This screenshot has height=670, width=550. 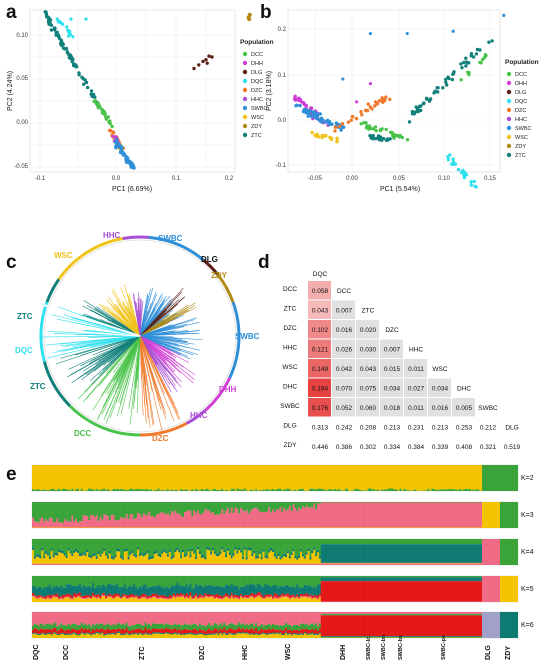 What do you see at coordinates (90, 259) in the screenshot?
I see `tree-ring-wsc` at bounding box center [90, 259].